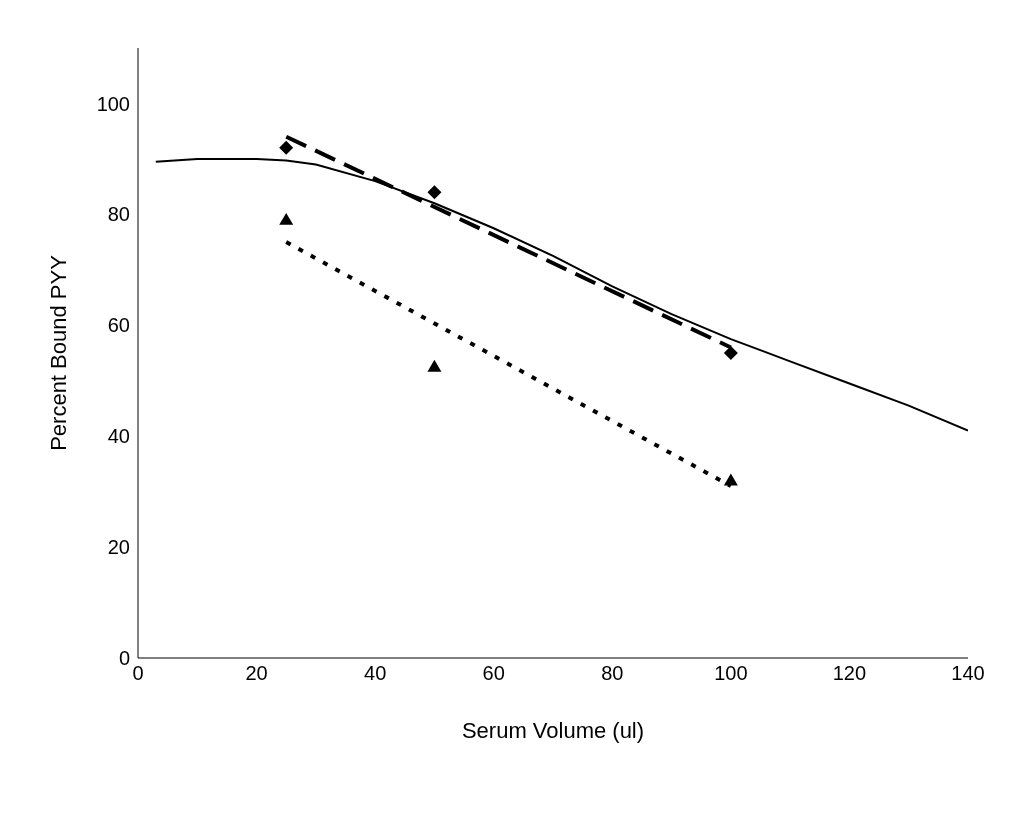 The height and width of the screenshot is (833, 1011). What do you see at coordinates (493, 673) in the screenshot?
I see `x-tick-label: 60` at bounding box center [493, 673].